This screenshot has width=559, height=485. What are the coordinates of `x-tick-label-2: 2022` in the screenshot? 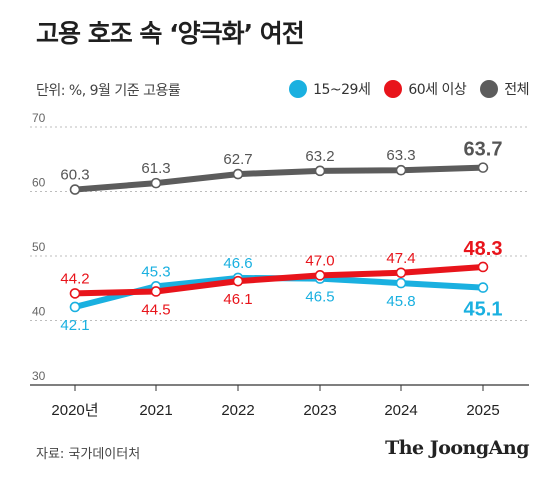 It's located at (237, 410).